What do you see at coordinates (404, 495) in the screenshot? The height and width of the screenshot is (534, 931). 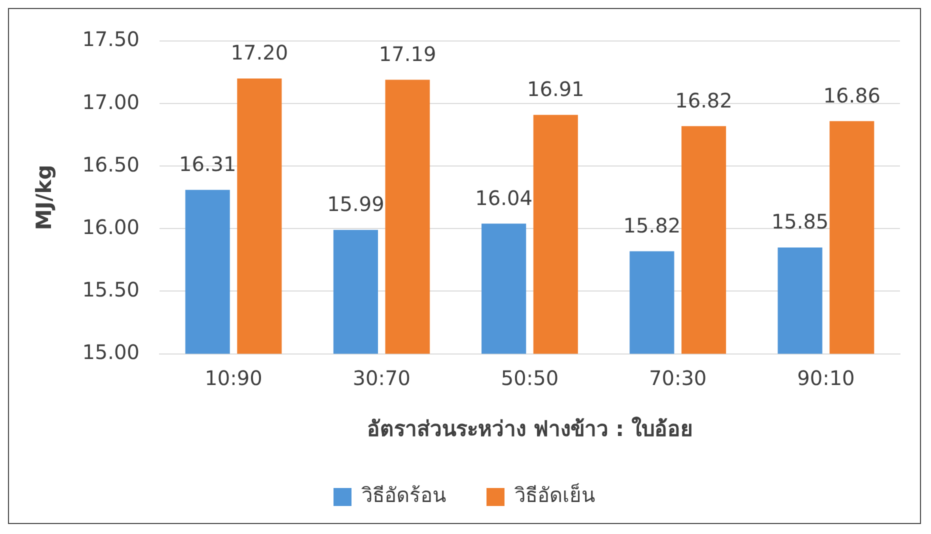 I see `legend-label: วิธีอัดร้อน` at bounding box center [404, 495].